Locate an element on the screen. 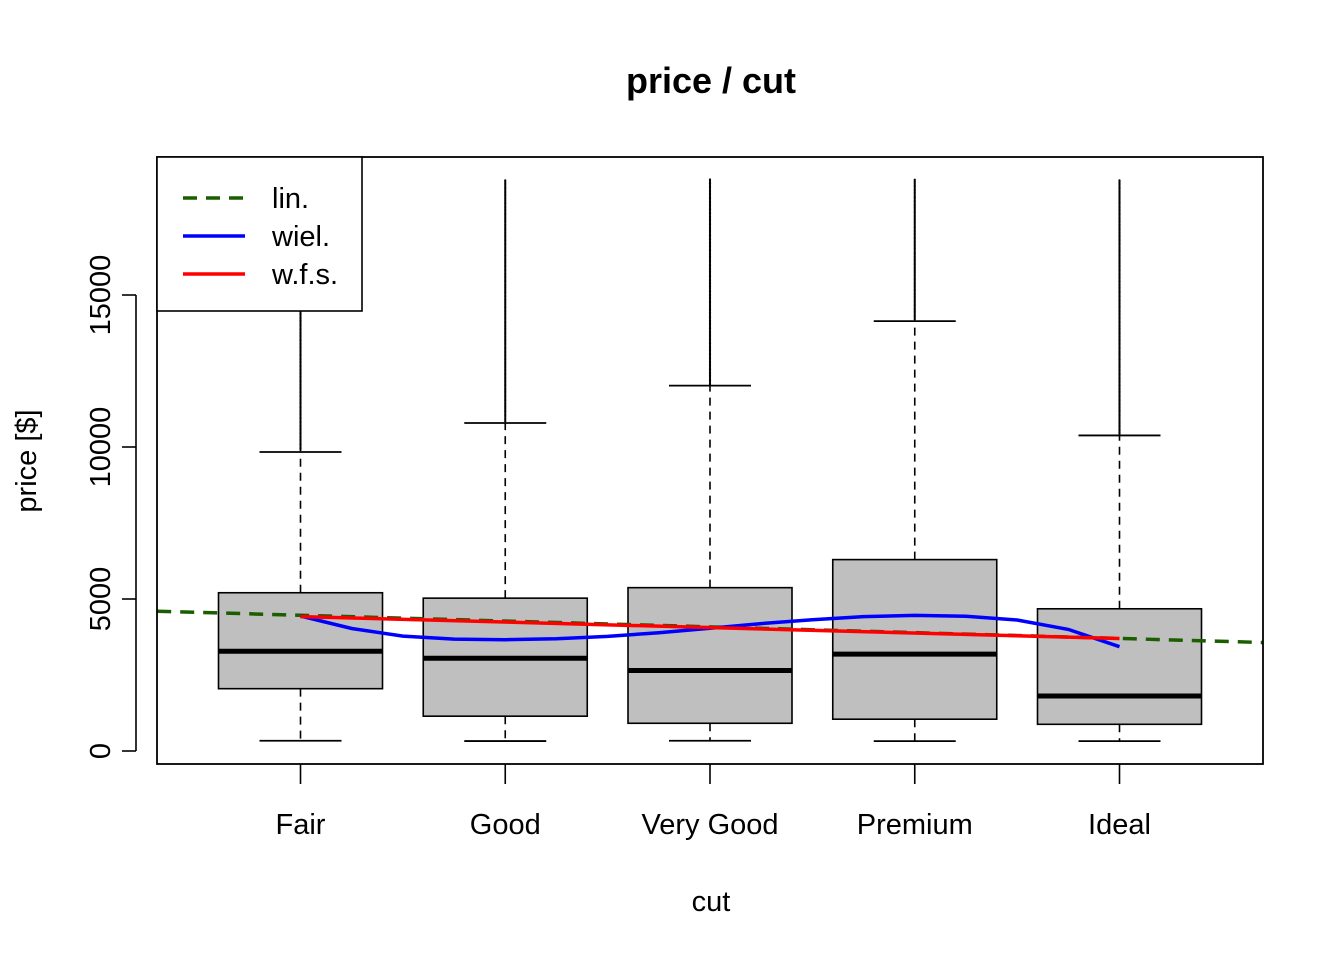 The image size is (1344, 960). x-axis-label: cut is located at coordinates (711, 902).